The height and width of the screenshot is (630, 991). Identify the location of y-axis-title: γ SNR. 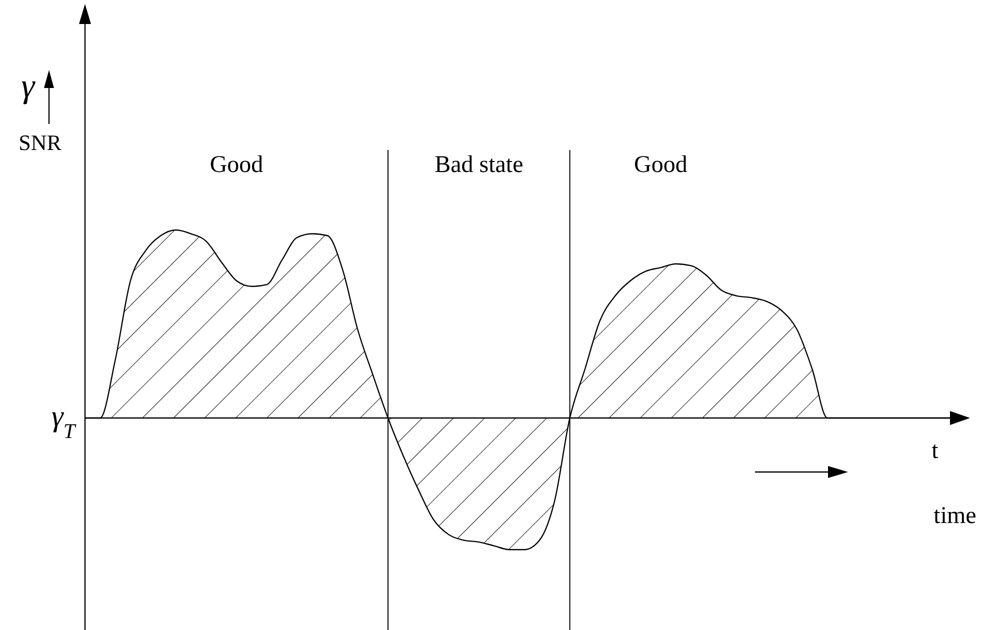
(40, 111).